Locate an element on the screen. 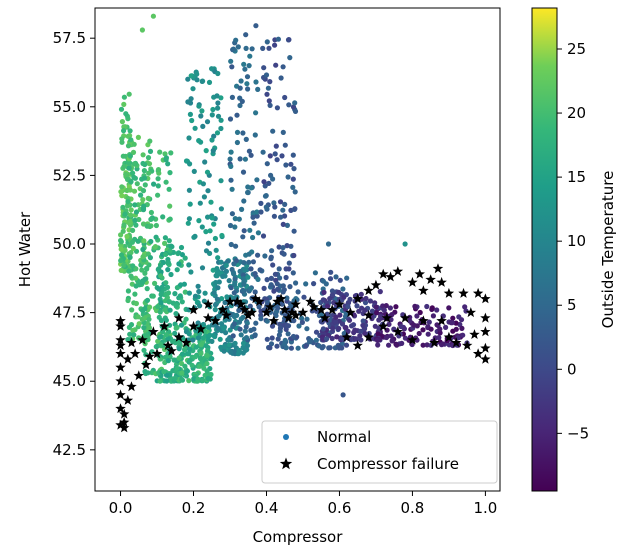 This screenshot has height=549, width=627. x-axis: 0.0 0.2 0.4 0.6 0.8 1.0 is located at coordinates (303, 504).